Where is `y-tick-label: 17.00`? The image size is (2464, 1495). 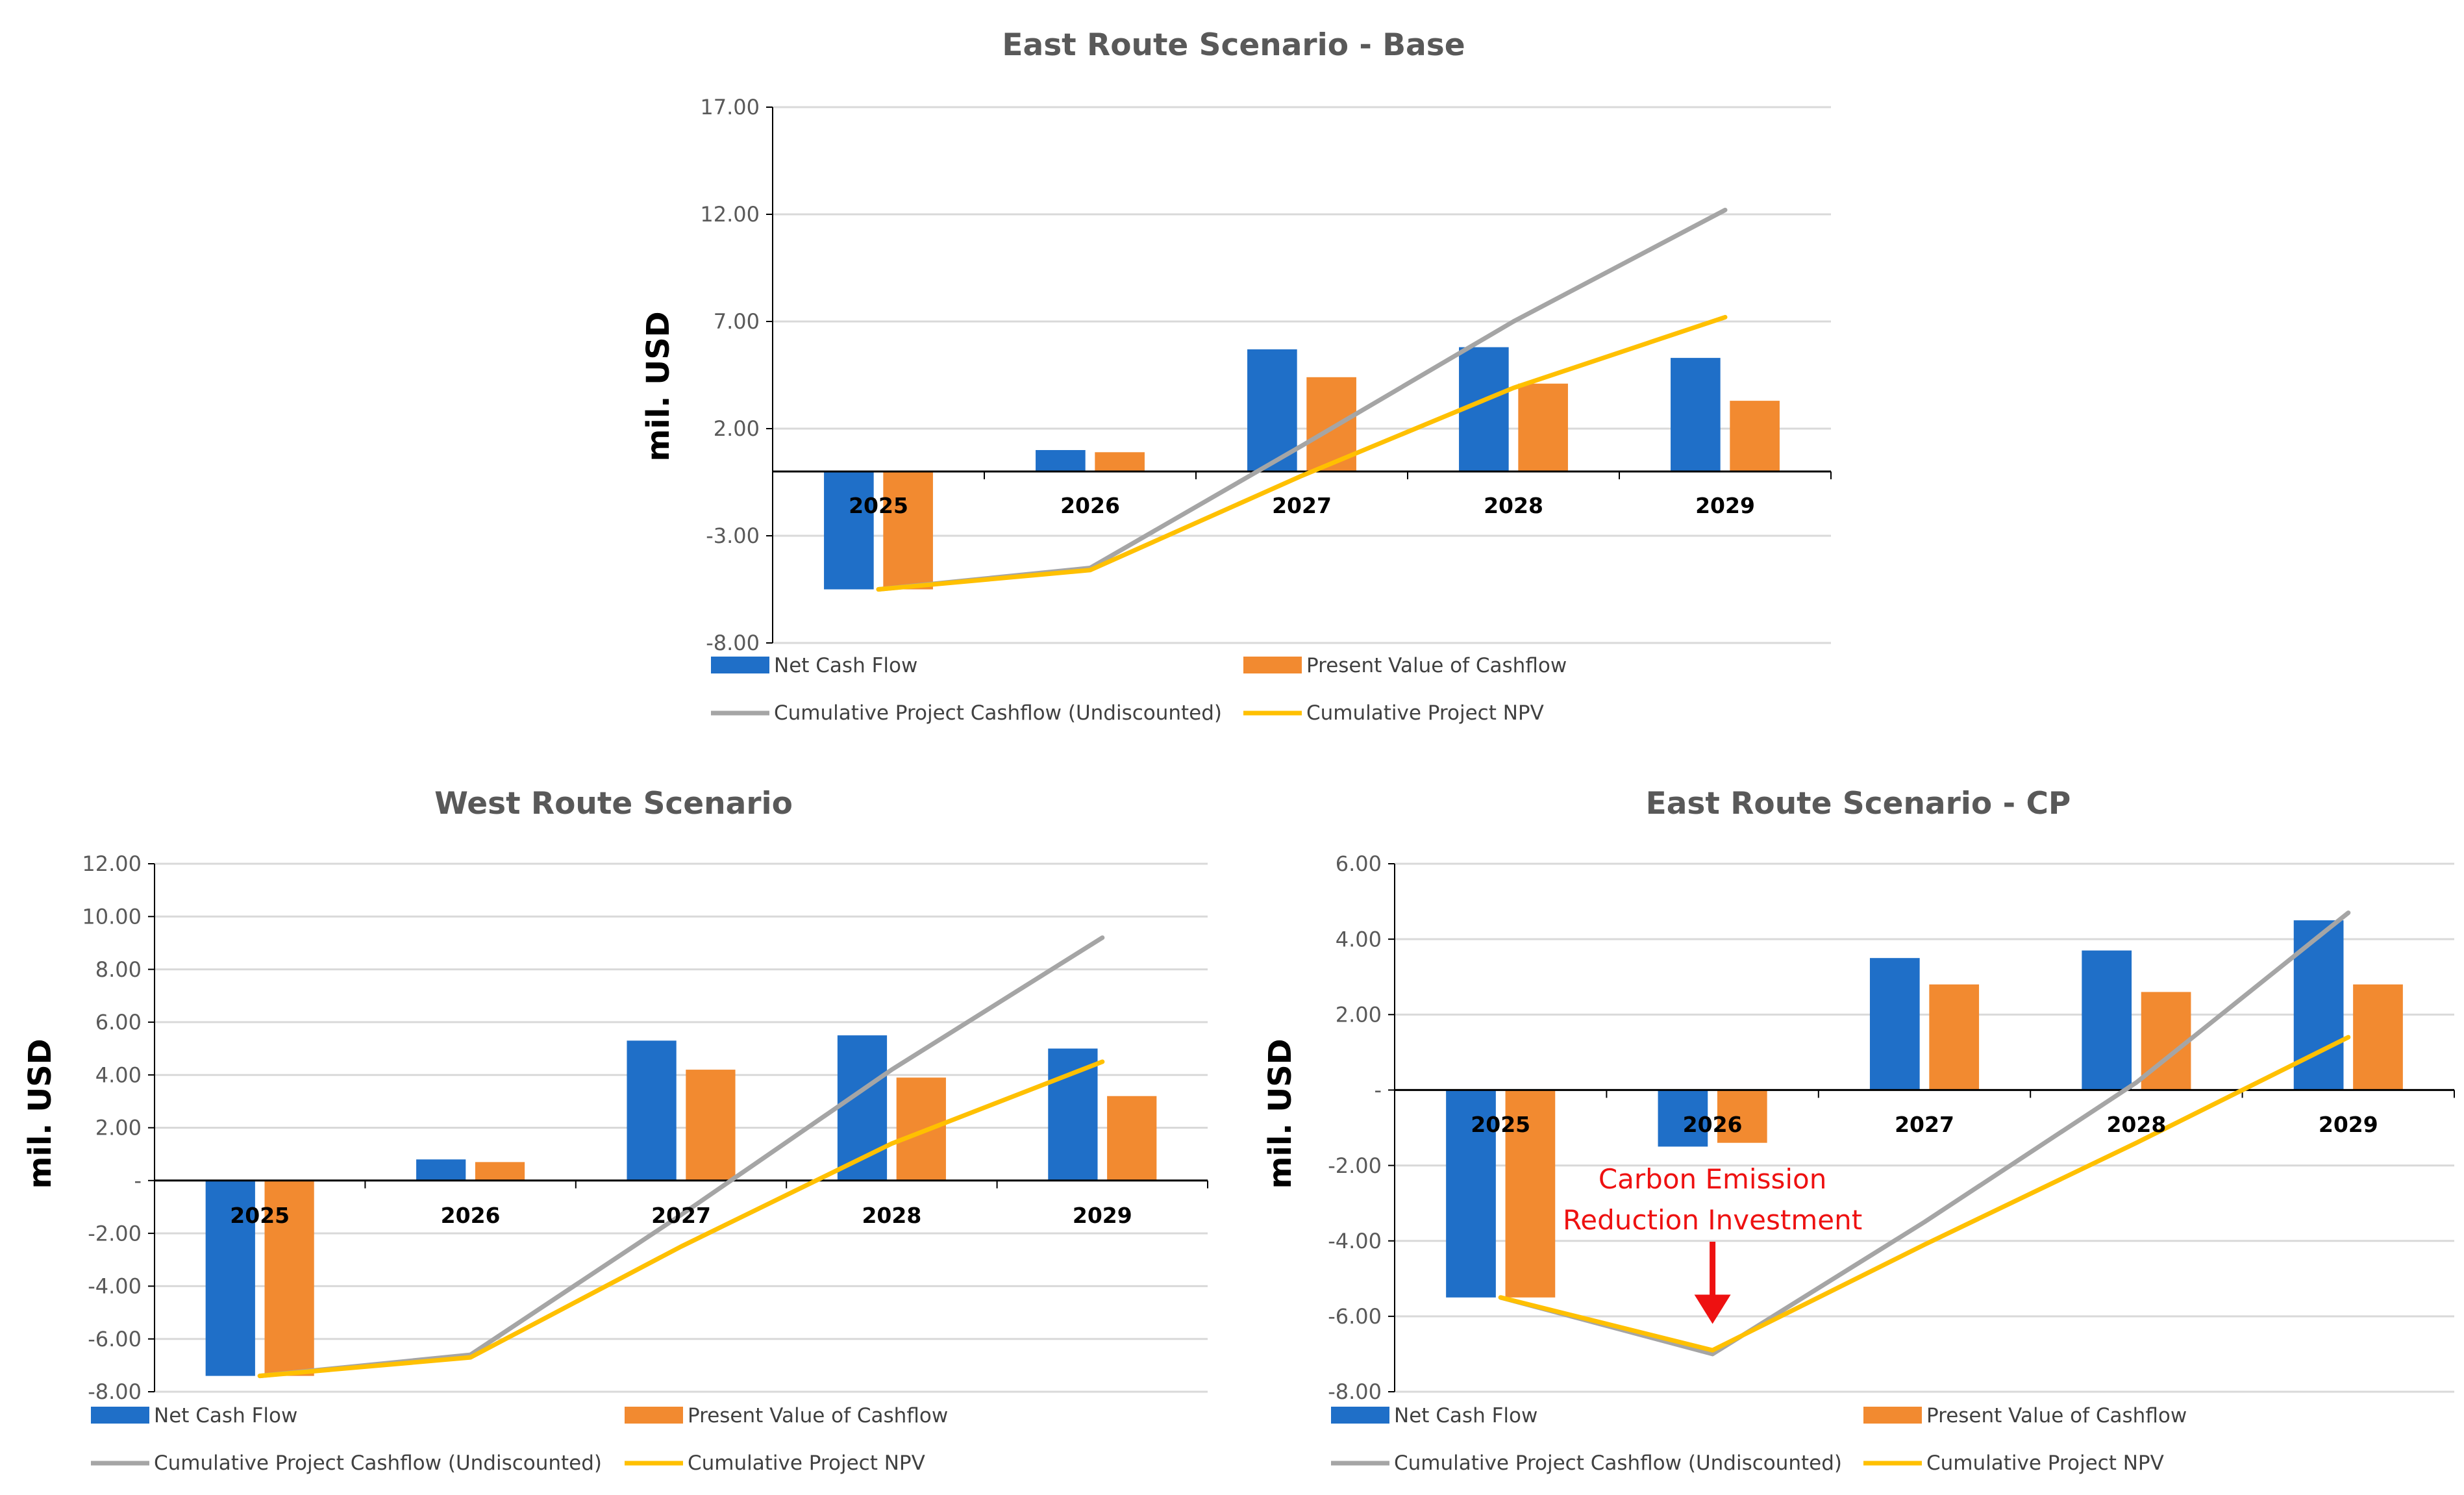
y-tick-label: 17.00 is located at coordinates (730, 107).